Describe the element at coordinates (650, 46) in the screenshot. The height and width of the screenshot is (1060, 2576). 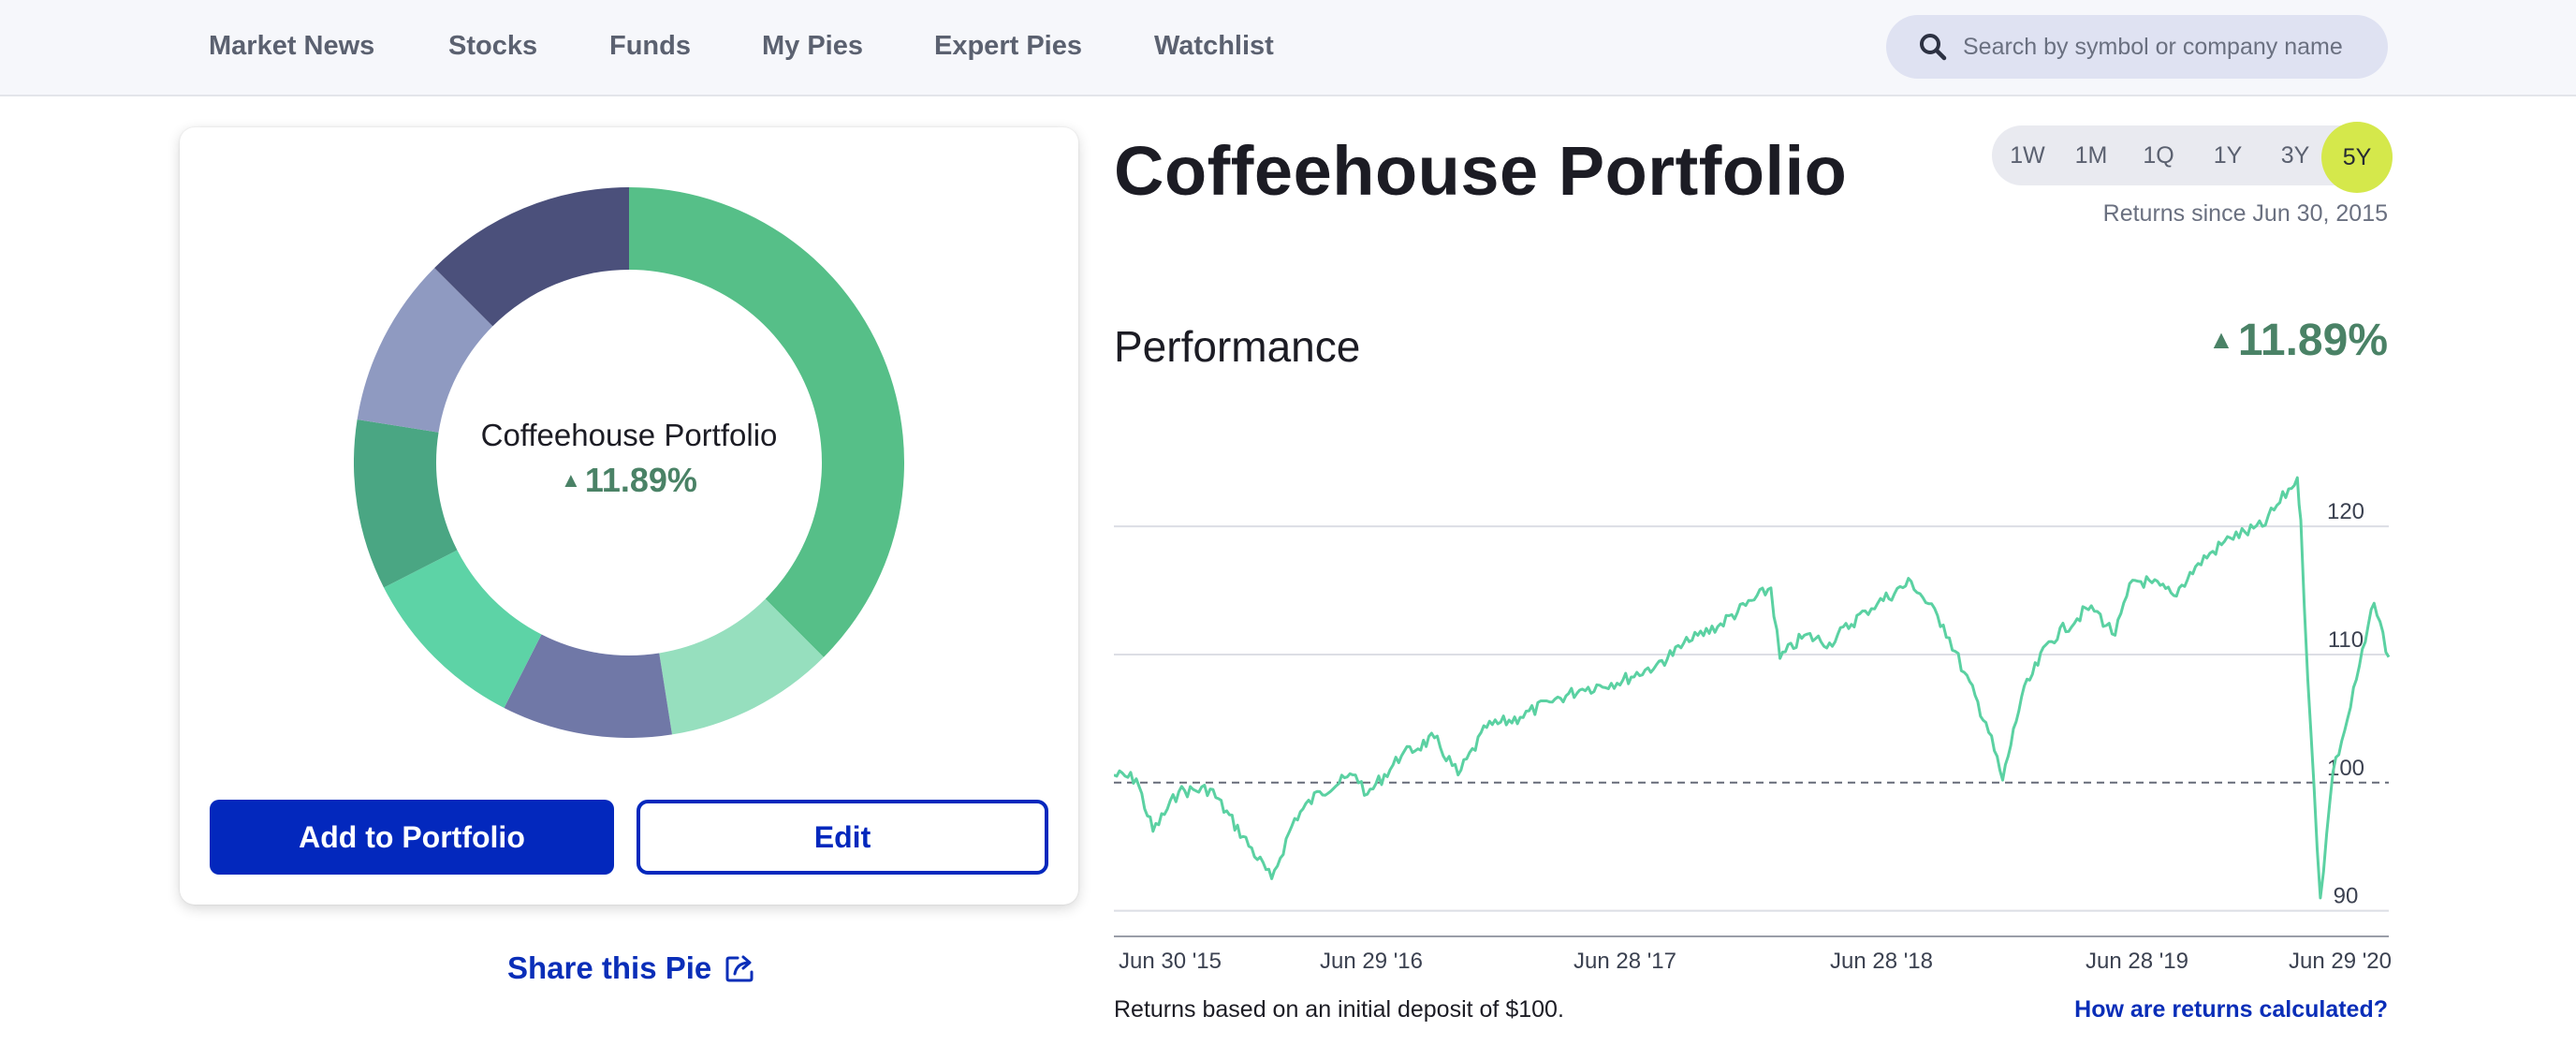
I see `tab-funds: Funds` at that location.